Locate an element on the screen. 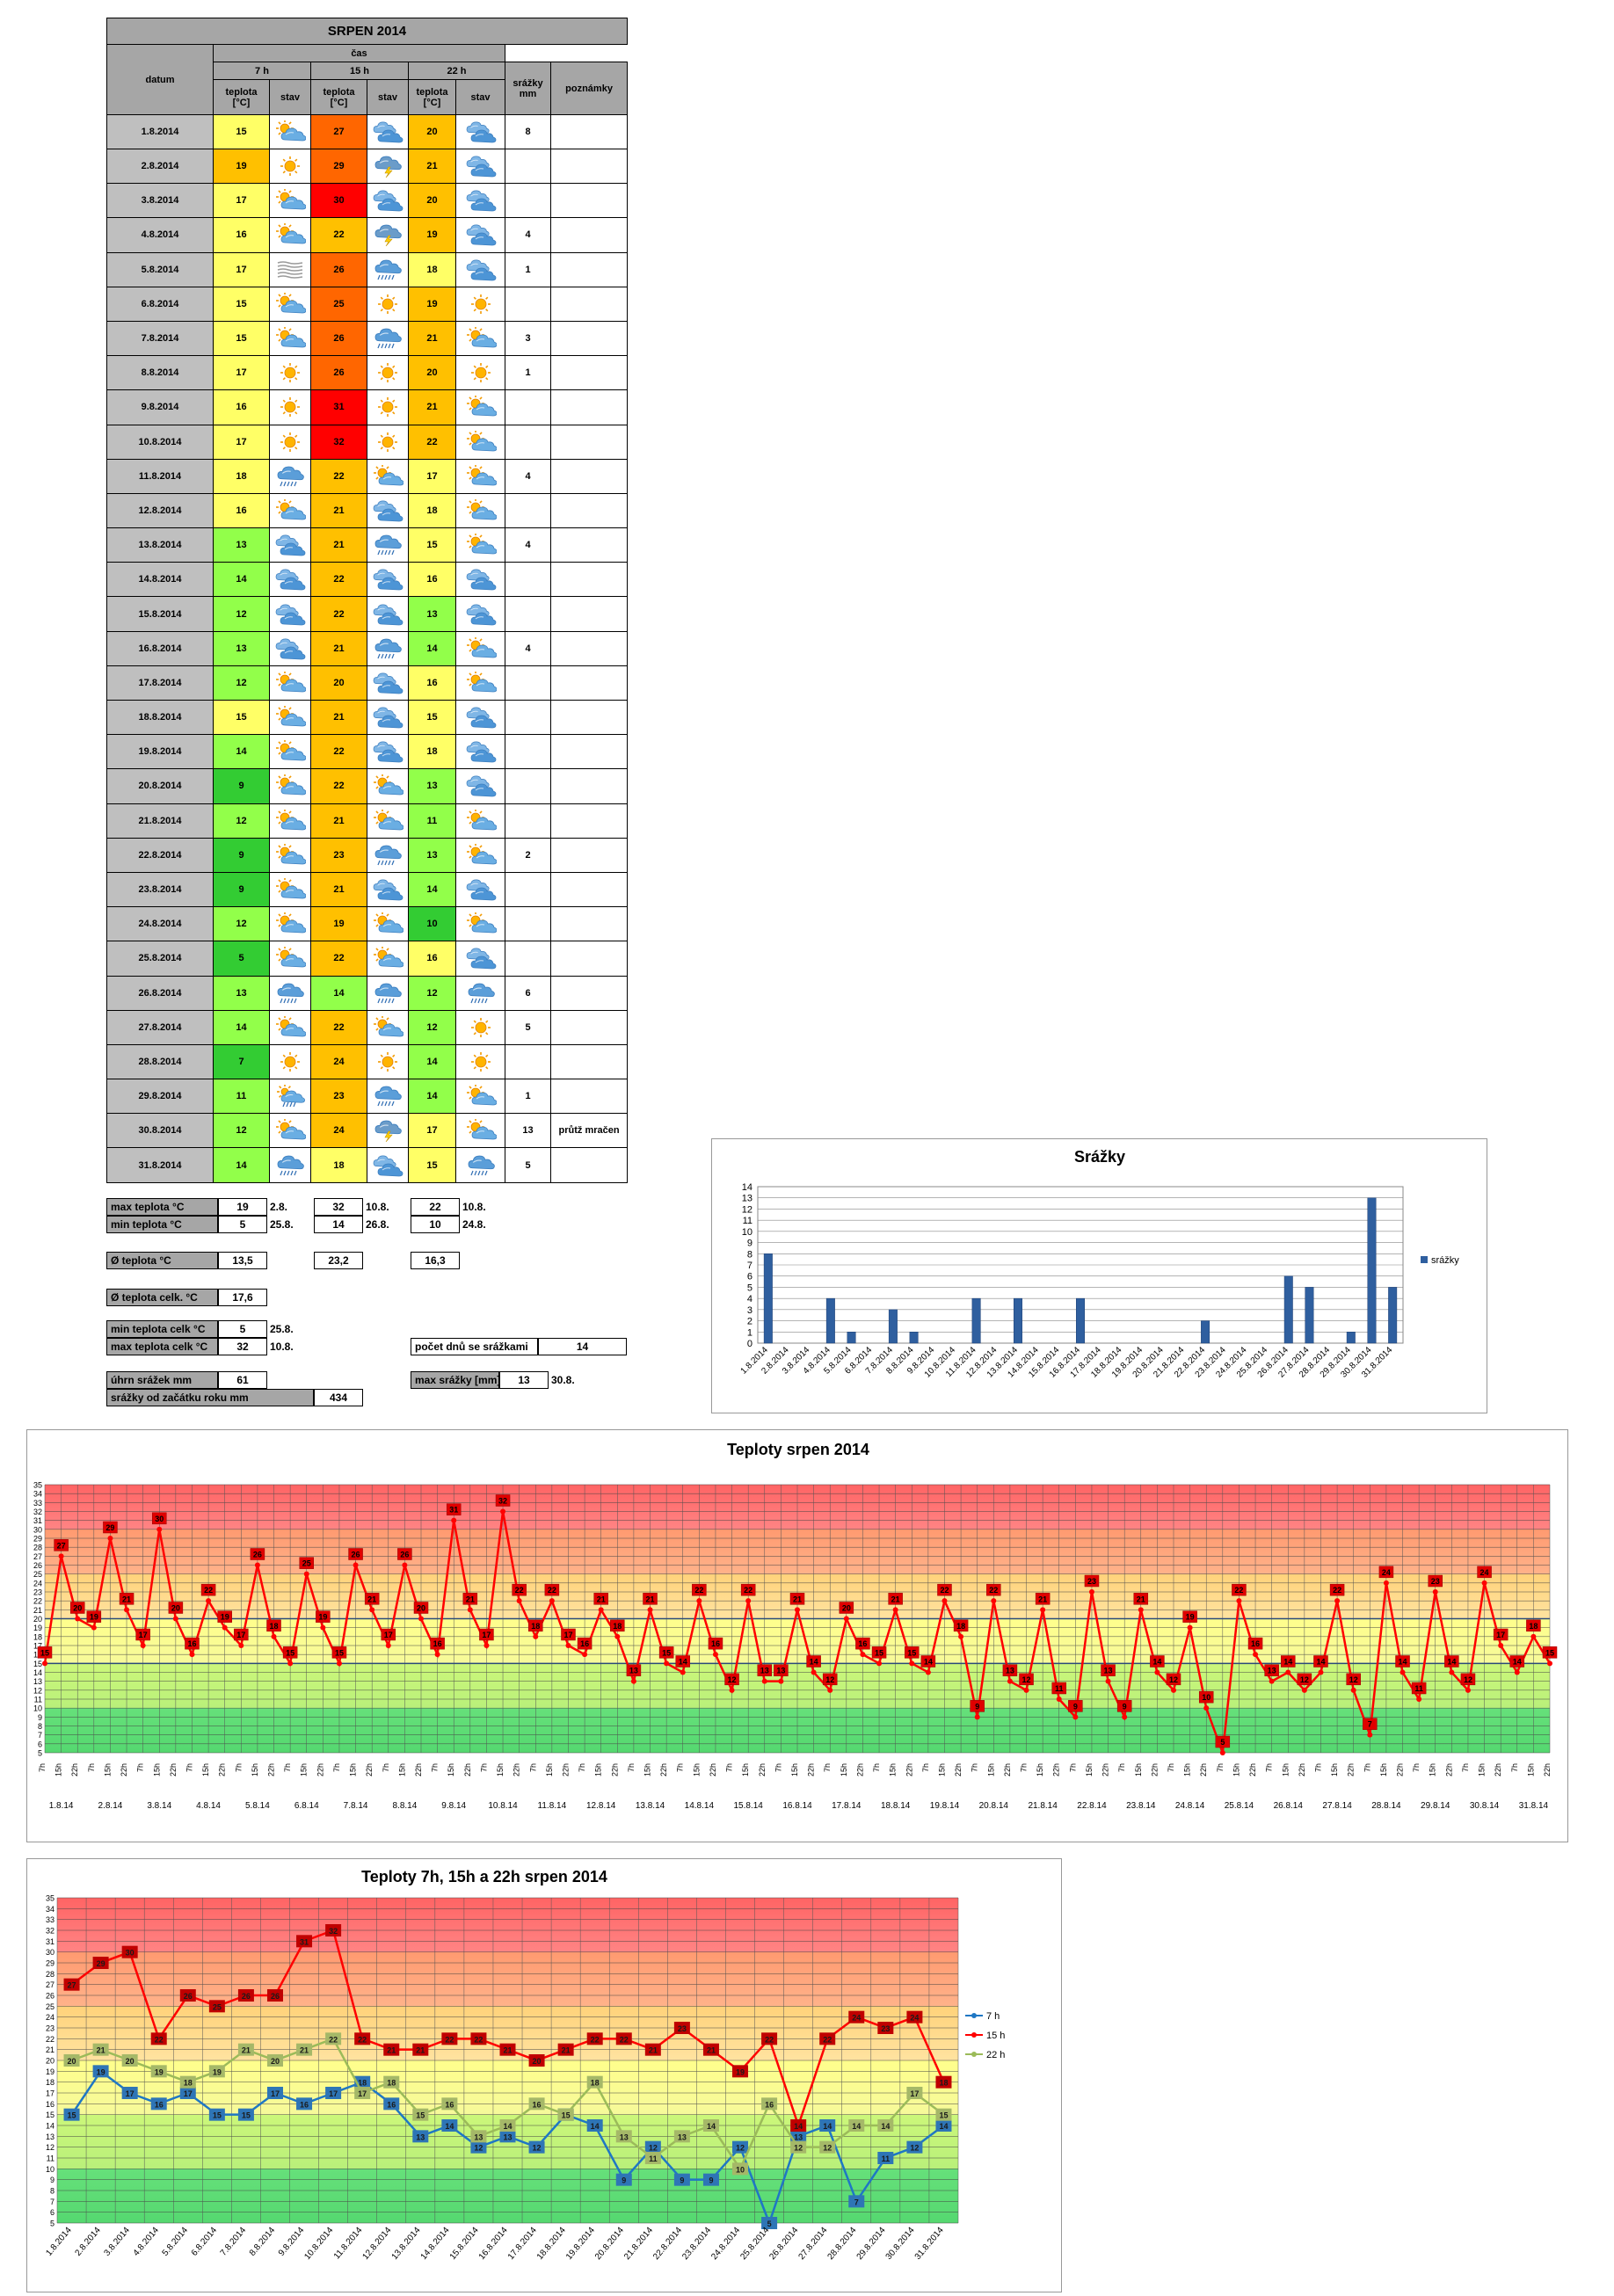 The image size is (1614, 2296). temp-7h-cell: 9 is located at coordinates (241, 855).